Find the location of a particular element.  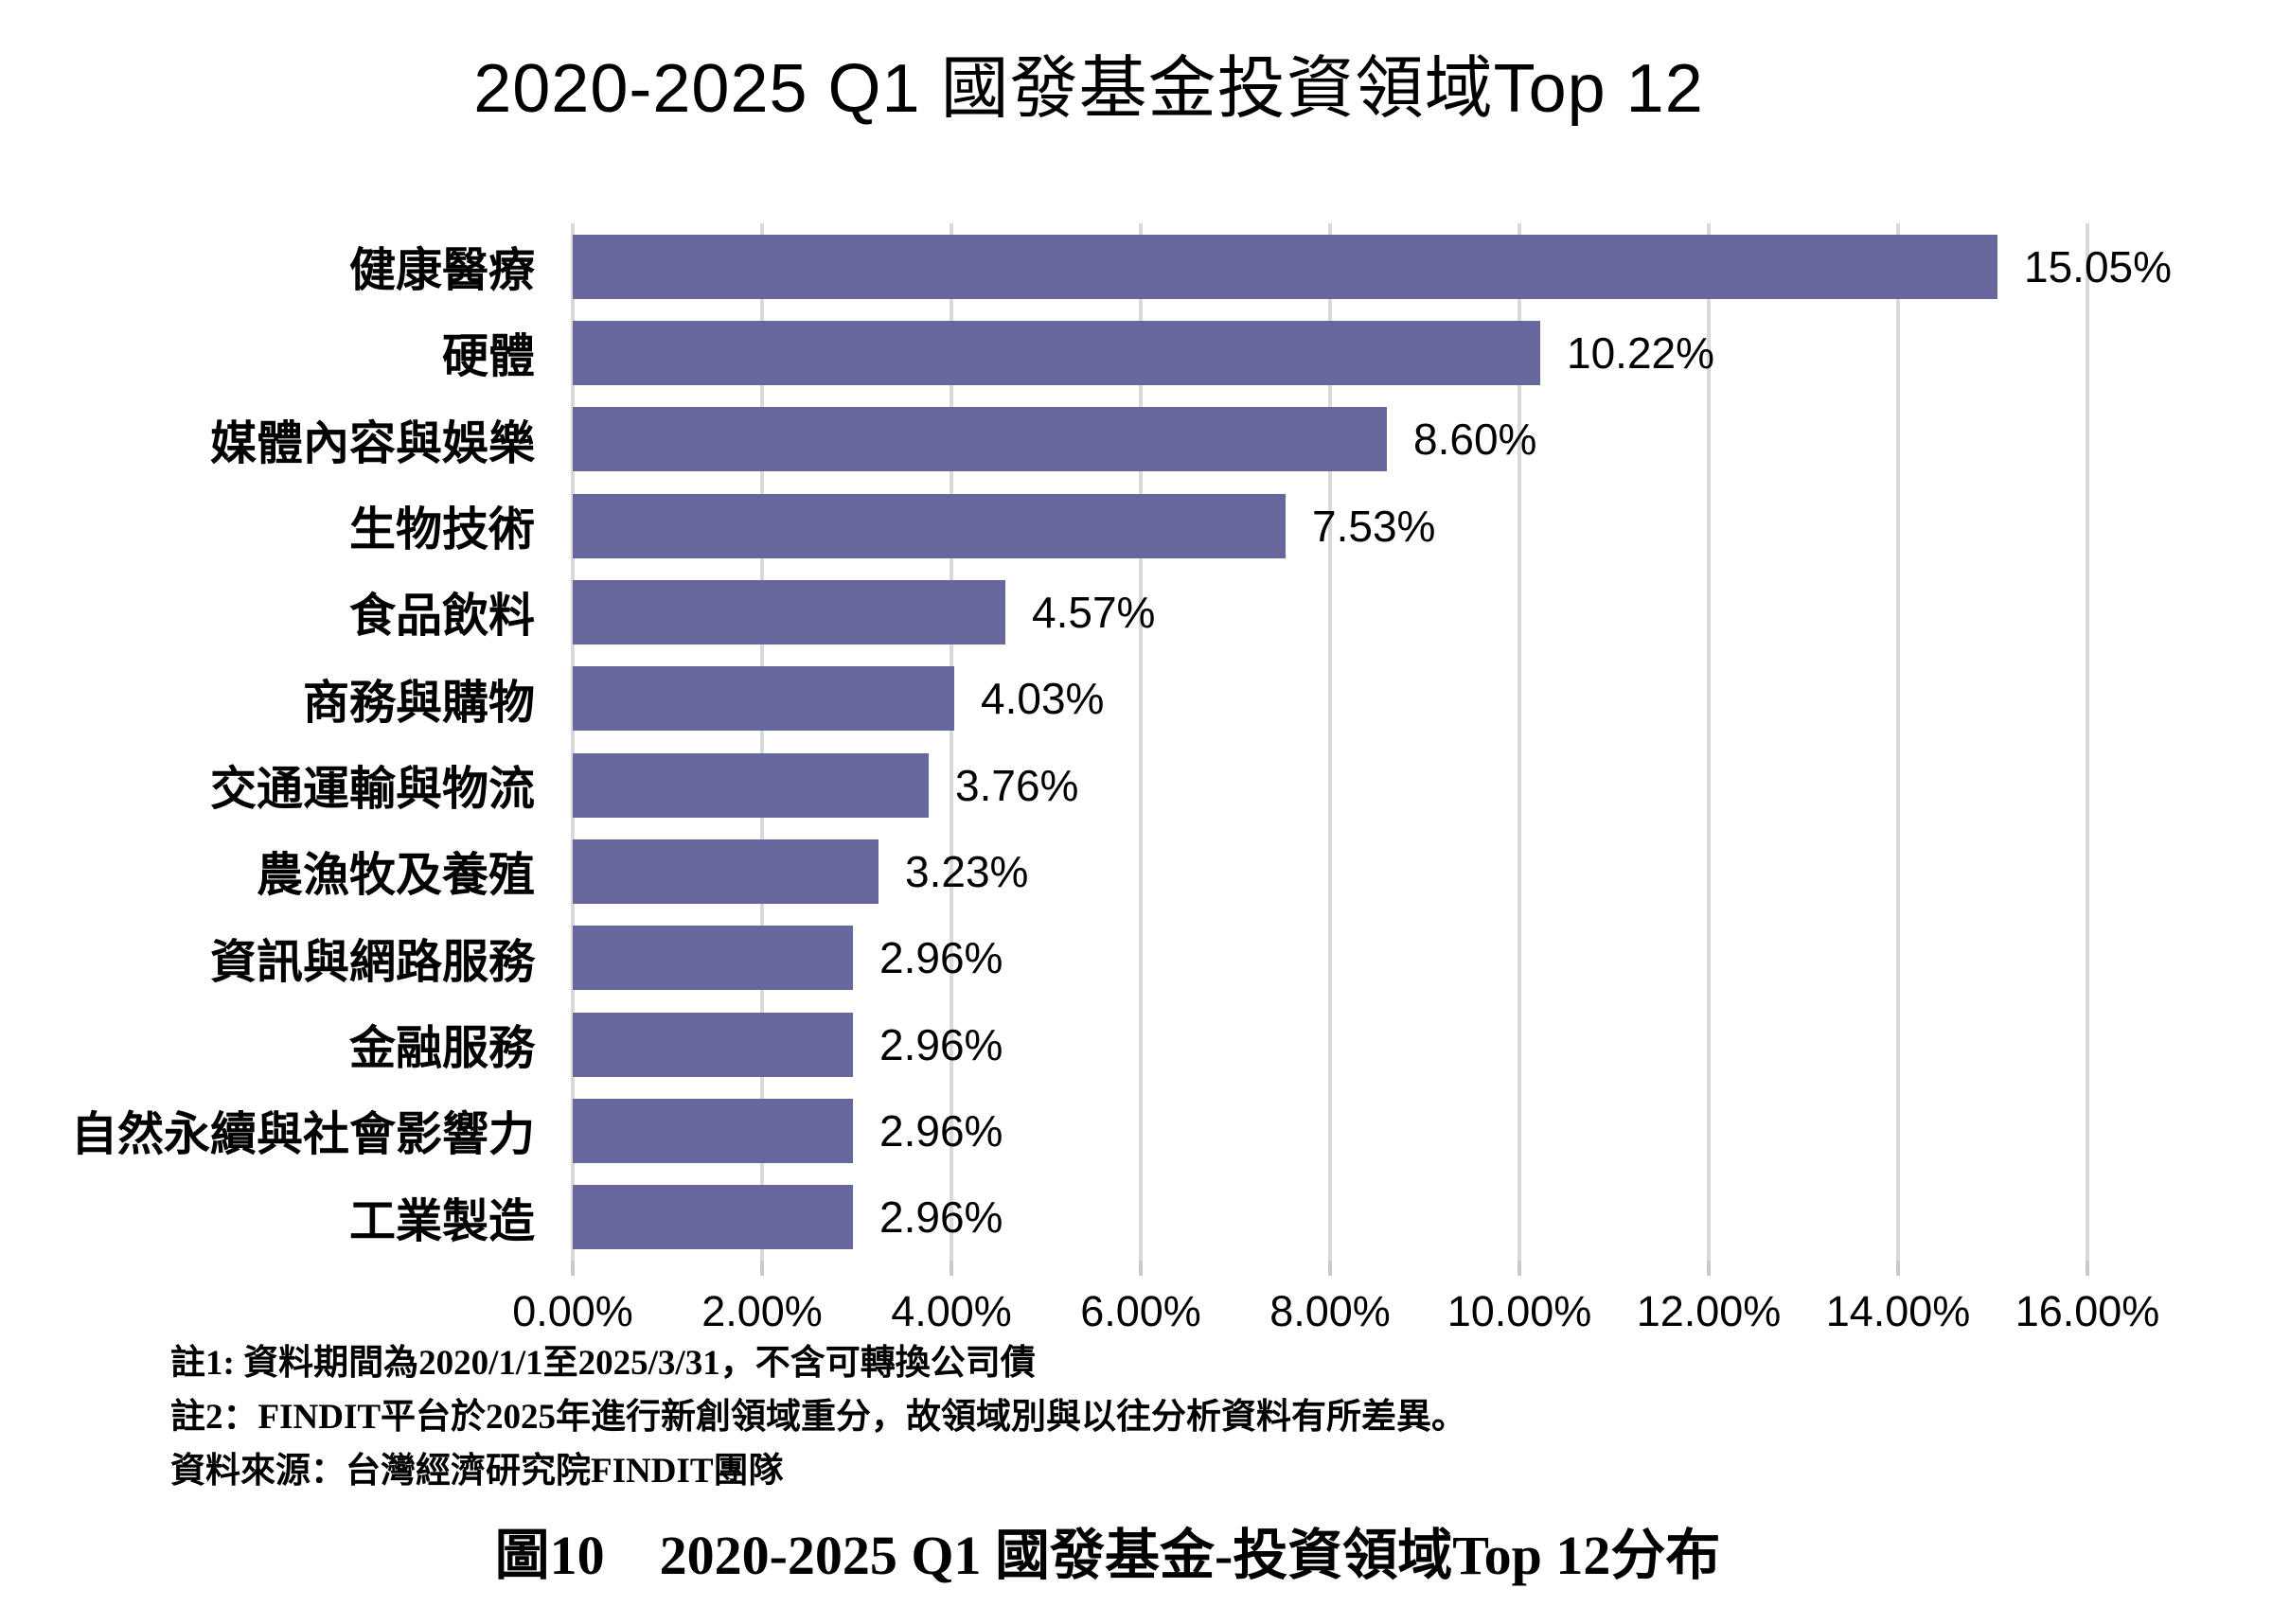

value-label: 3.23% is located at coordinates (967, 871).